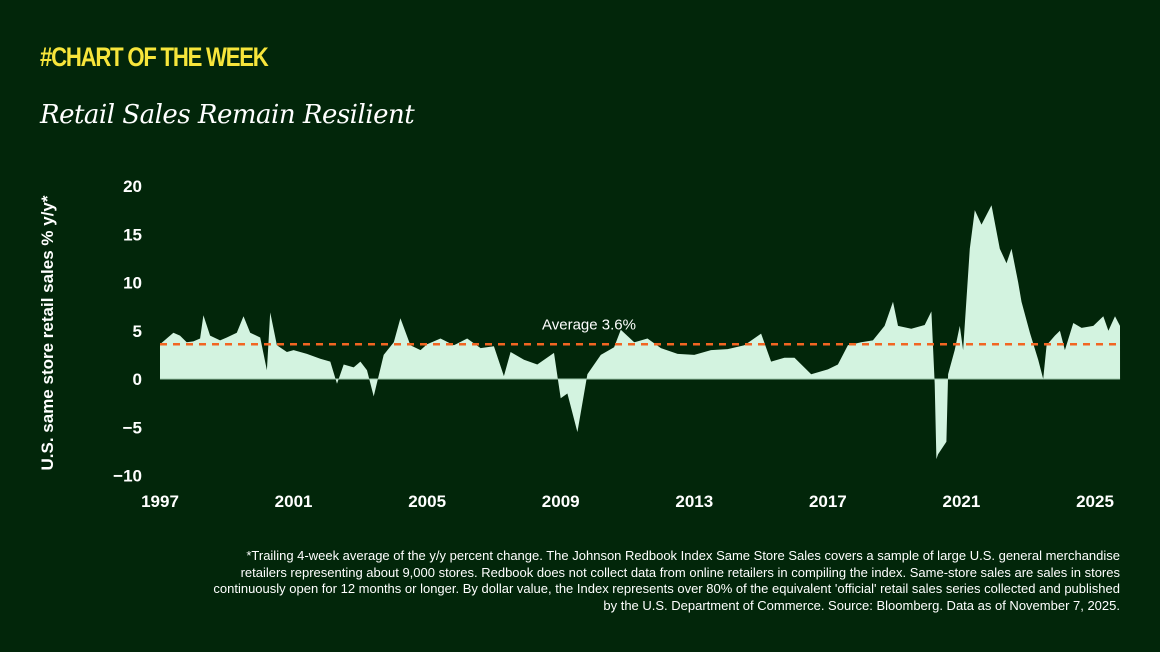  What do you see at coordinates (47, 332) in the screenshot?
I see `y-axis-label: U.S. same store retail sales % y/y*` at bounding box center [47, 332].